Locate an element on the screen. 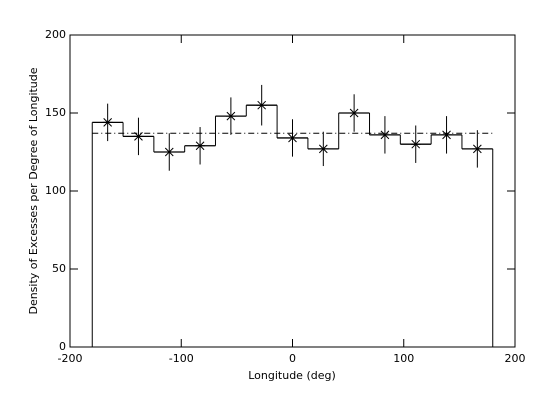 The height and width of the screenshot is (415, 555). x-tick-label: 200 is located at coordinates (515, 358).